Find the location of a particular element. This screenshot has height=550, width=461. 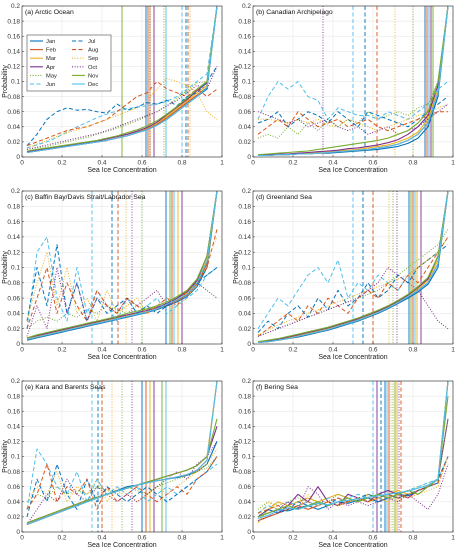

series-line-may is located at coordinates (122, 78).